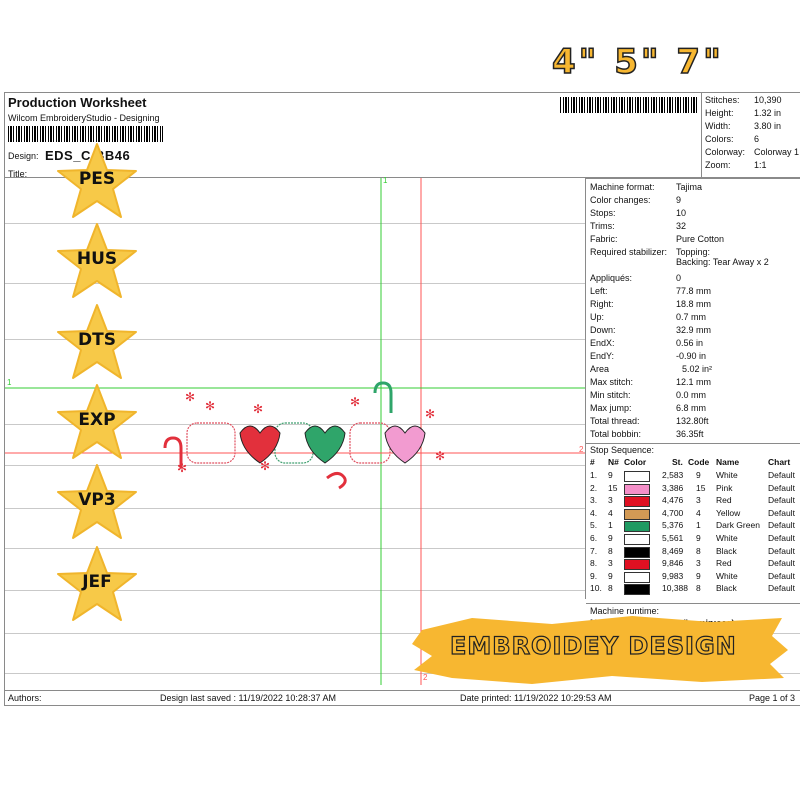 This screenshot has height=800, width=800. I want to click on info-row: EndY: -0.90 in, so click(648, 356).